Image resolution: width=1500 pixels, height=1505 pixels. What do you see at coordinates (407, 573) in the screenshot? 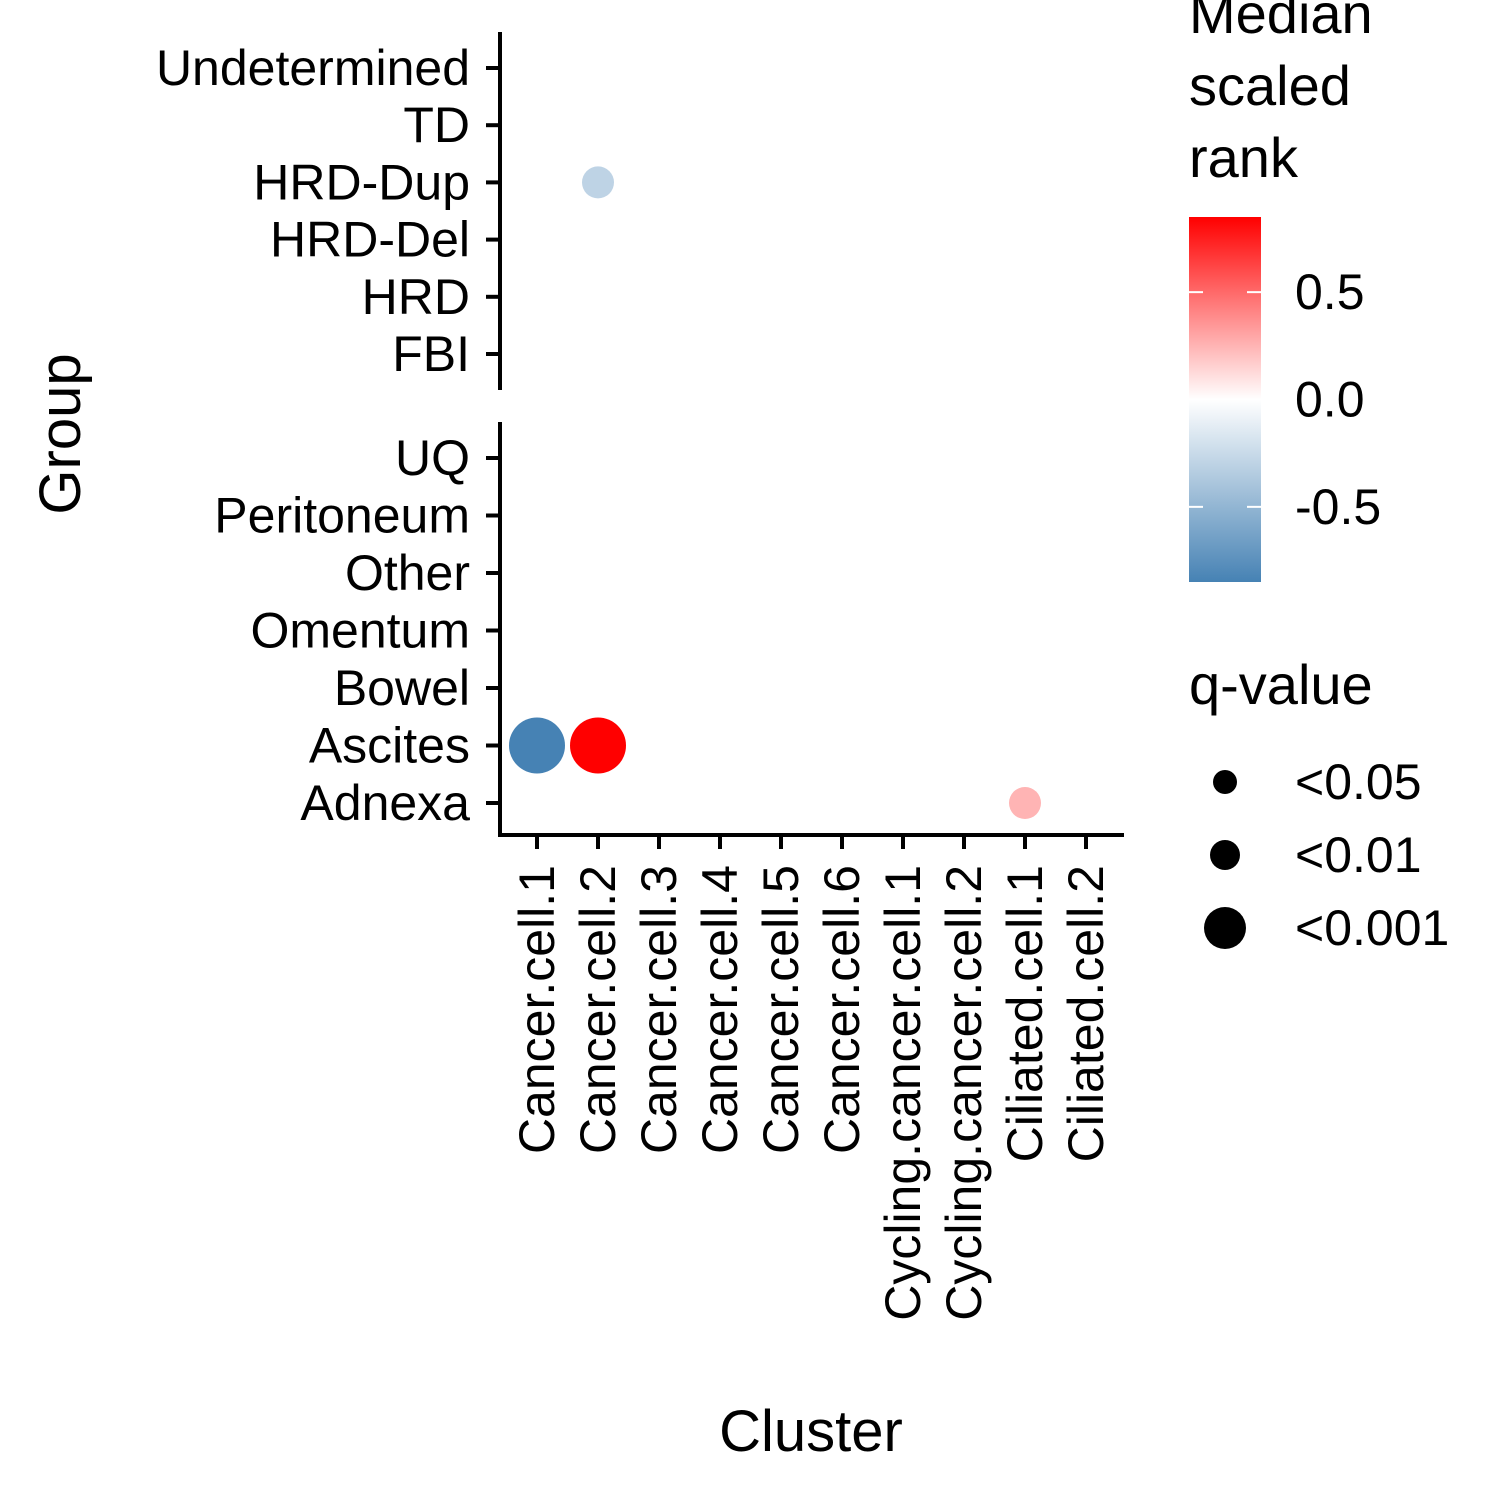
I see `y-tick-label-other: Other` at bounding box center [407, 573].